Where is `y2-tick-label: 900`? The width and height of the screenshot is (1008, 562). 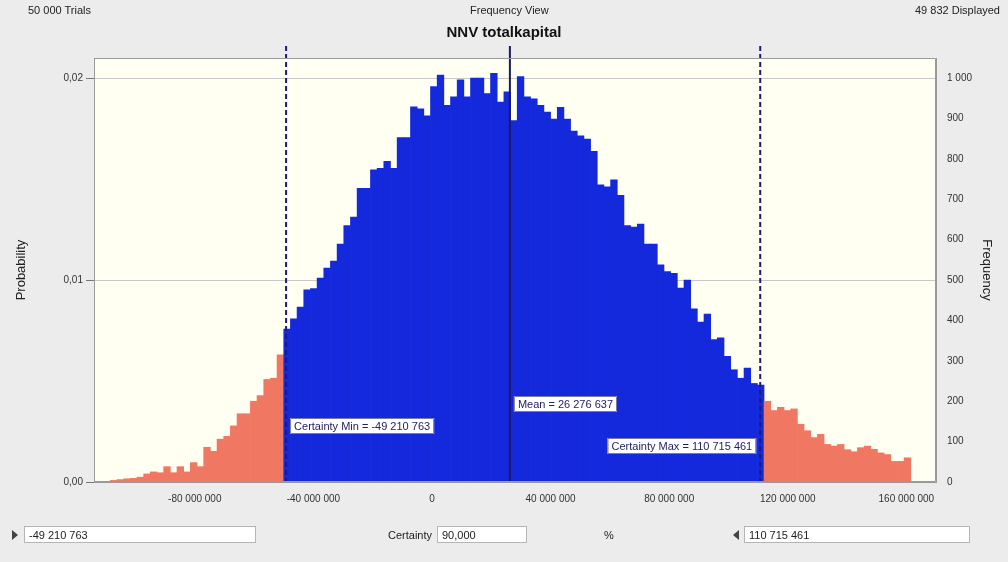 y2-tick-label: 900 is located at coordinates (956, 118).